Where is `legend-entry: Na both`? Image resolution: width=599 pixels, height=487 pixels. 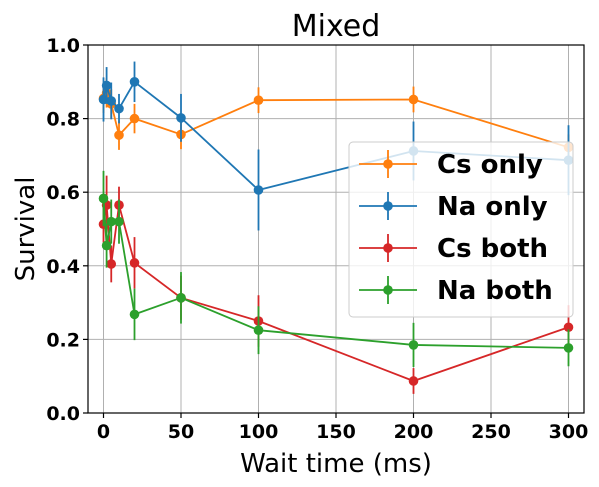
legend-entry: Na both is located at coordinates (456, 291).